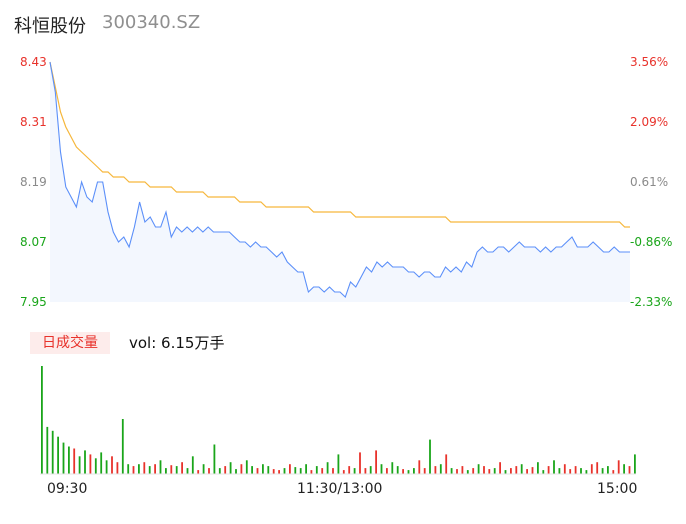  I want to click on price-tick: 8.19, so click(33, 182).